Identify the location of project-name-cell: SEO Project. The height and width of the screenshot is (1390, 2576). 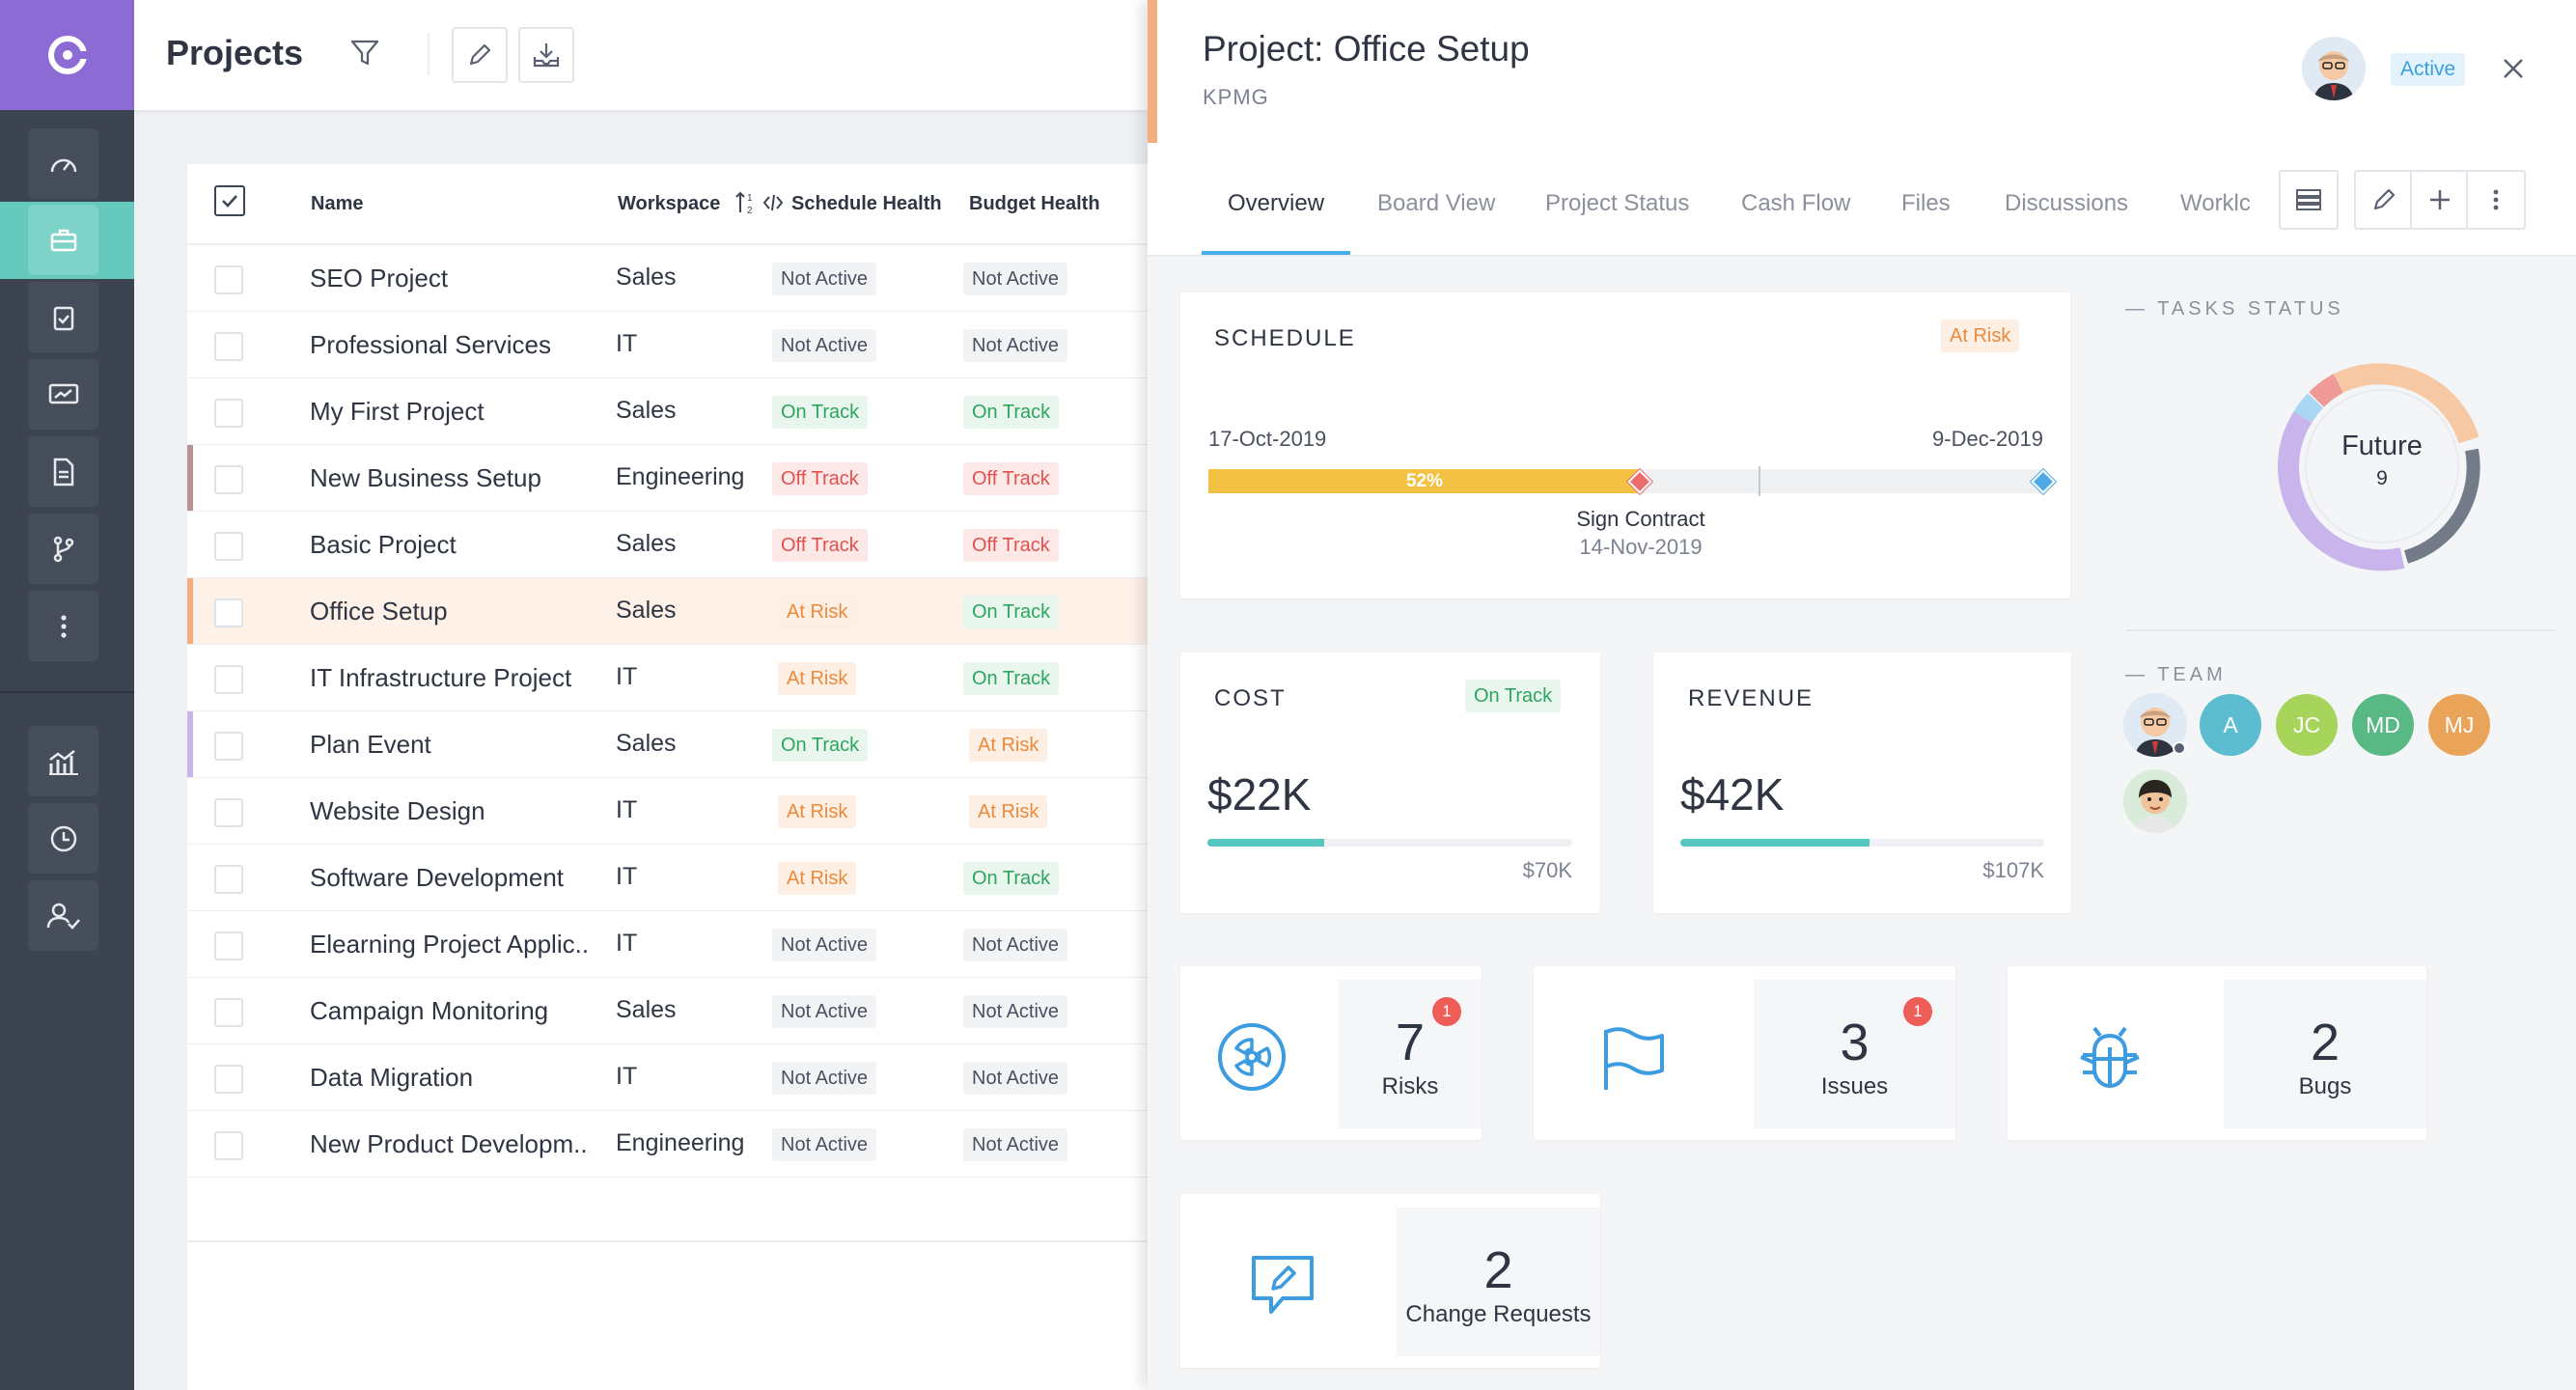
(379, 278).